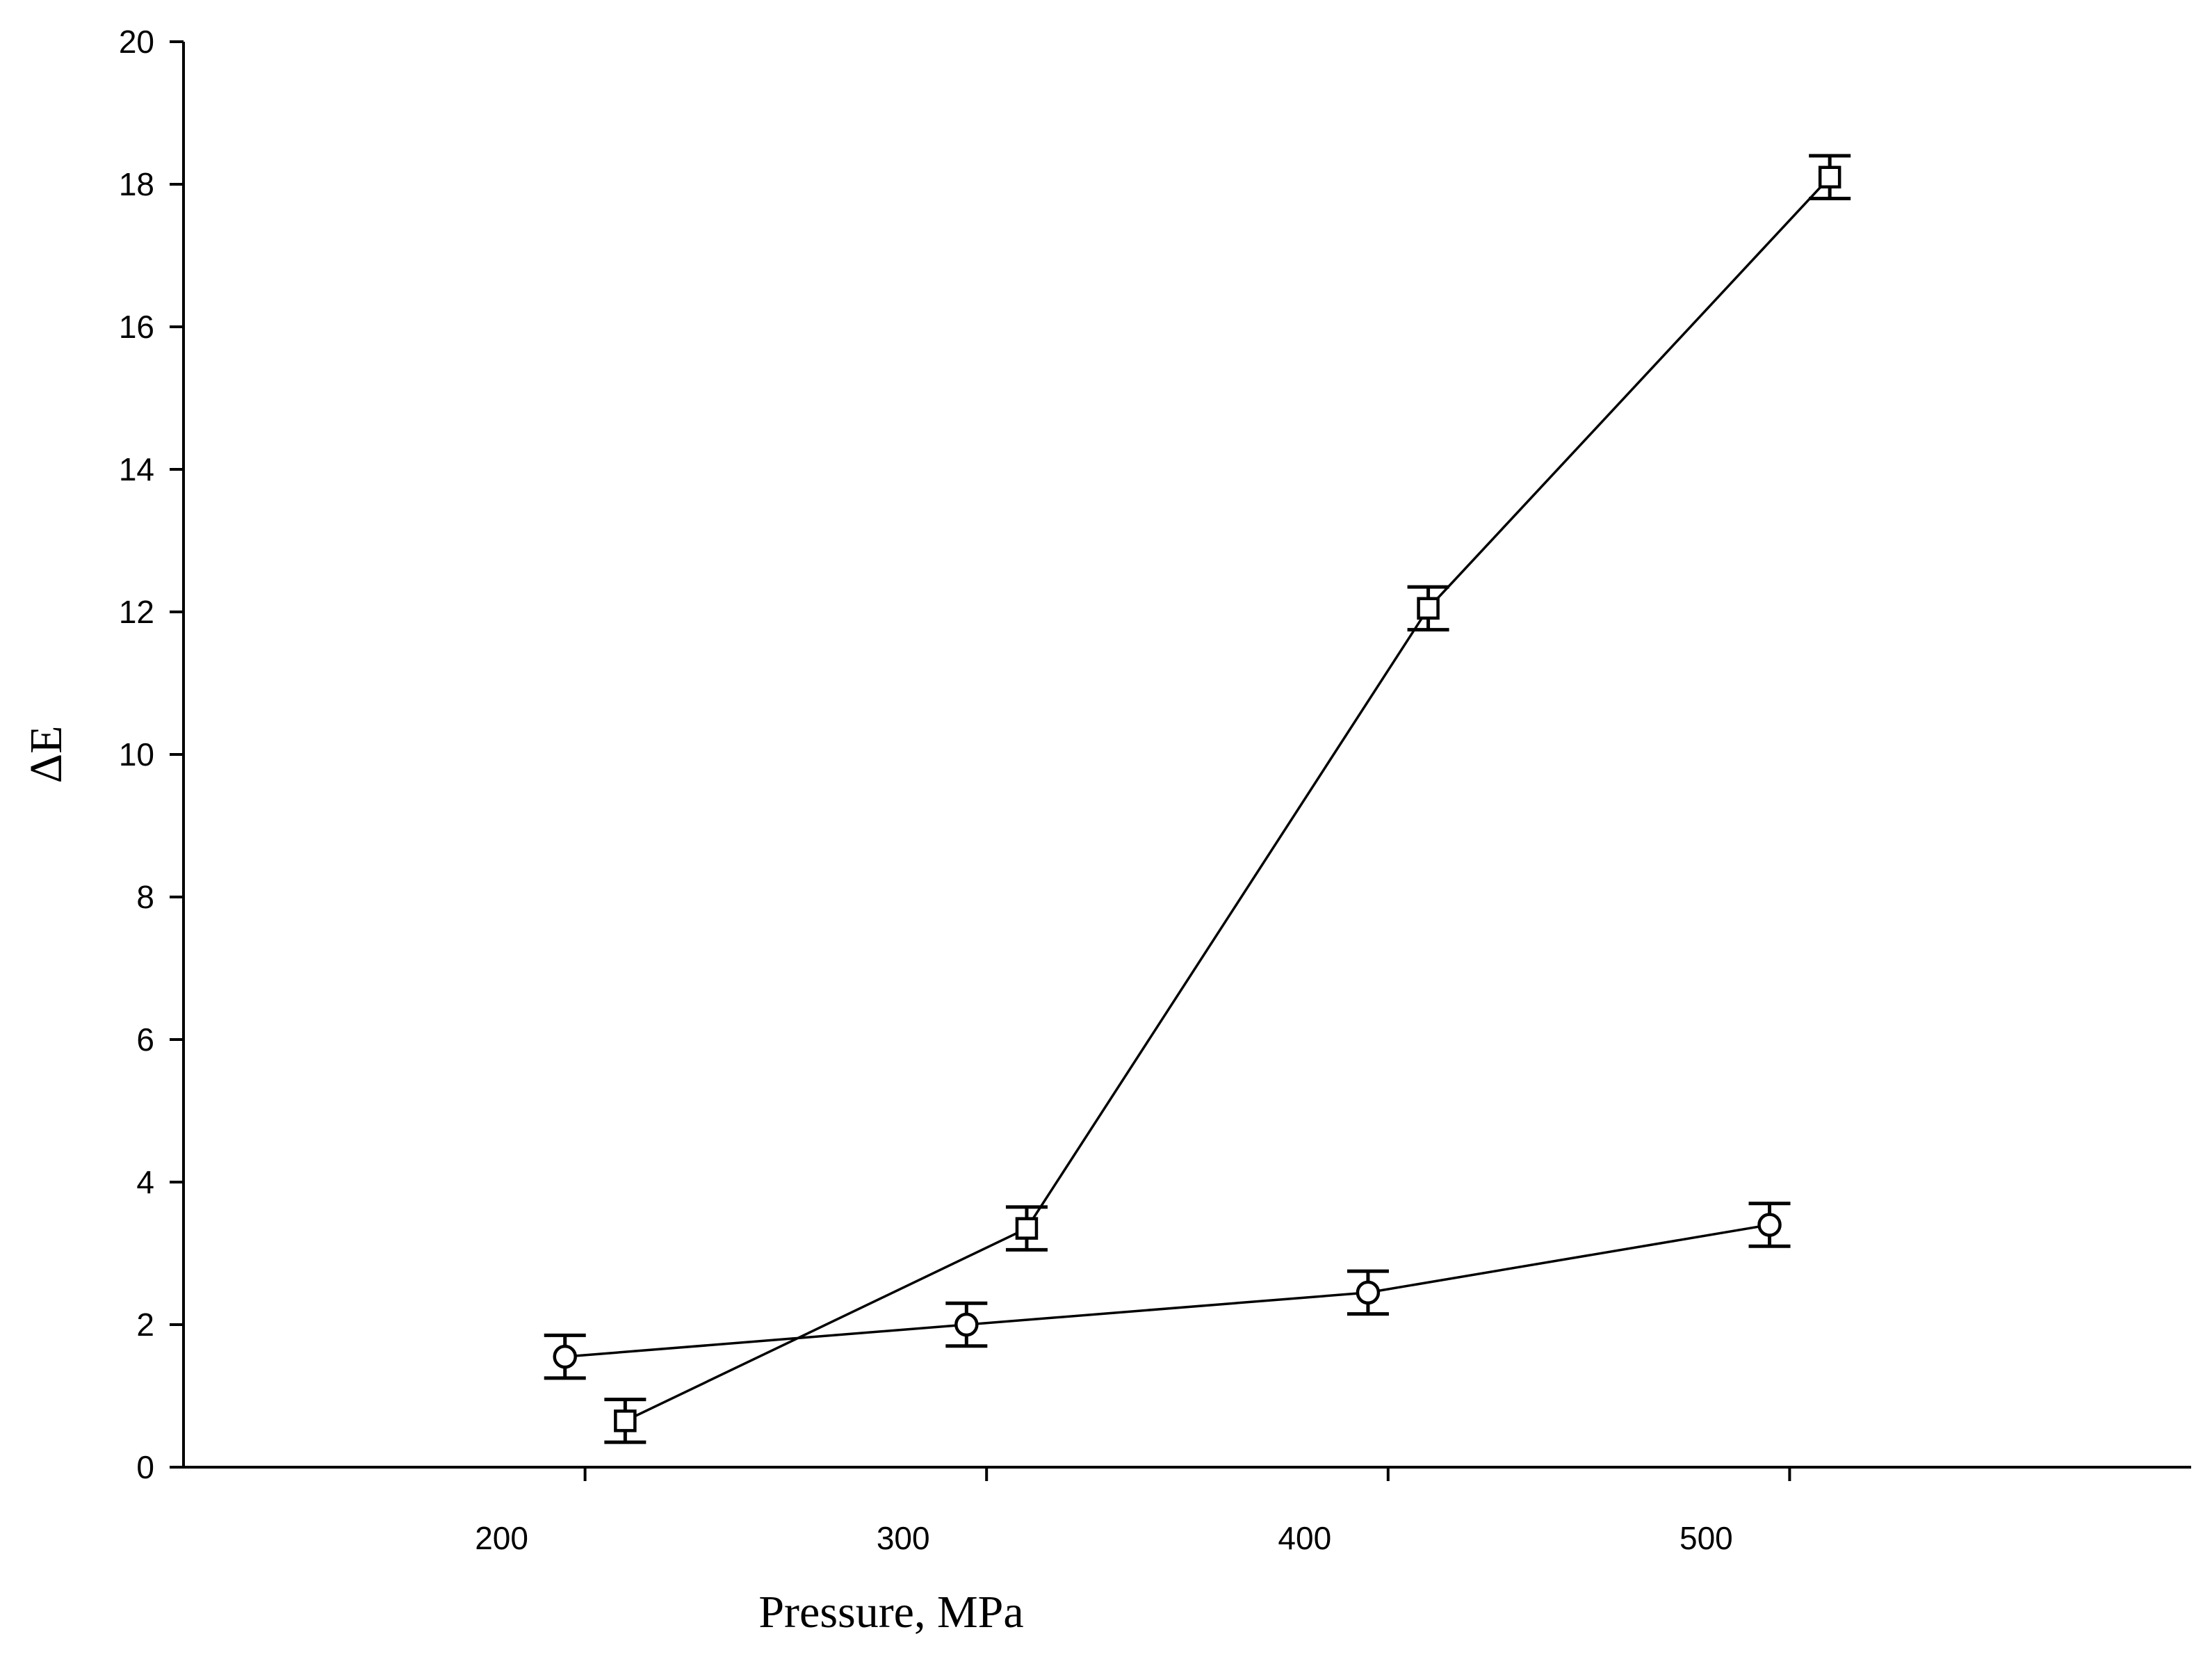  I want to click on series-circle, so click(1167, 1291).